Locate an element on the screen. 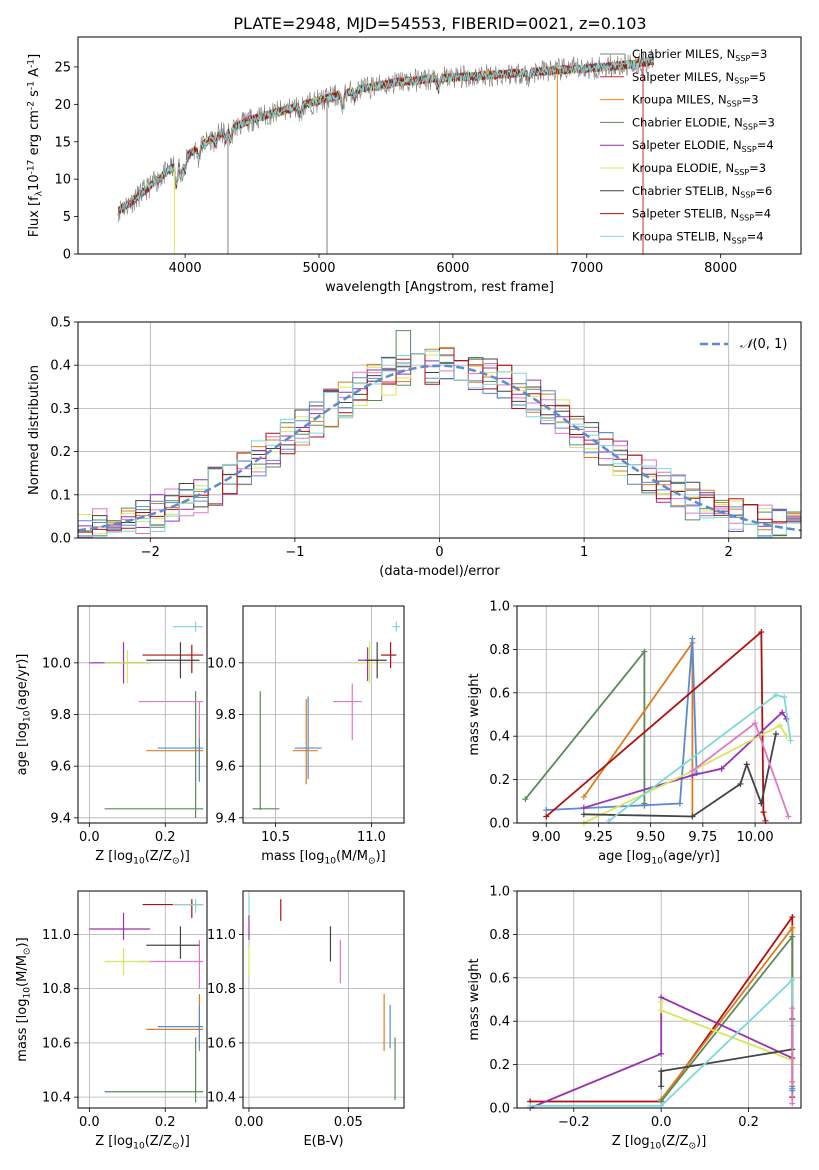 The width and height of the screenshot is (819, 1170). x-tick-label: −2 is located at coordinates (150, 552).